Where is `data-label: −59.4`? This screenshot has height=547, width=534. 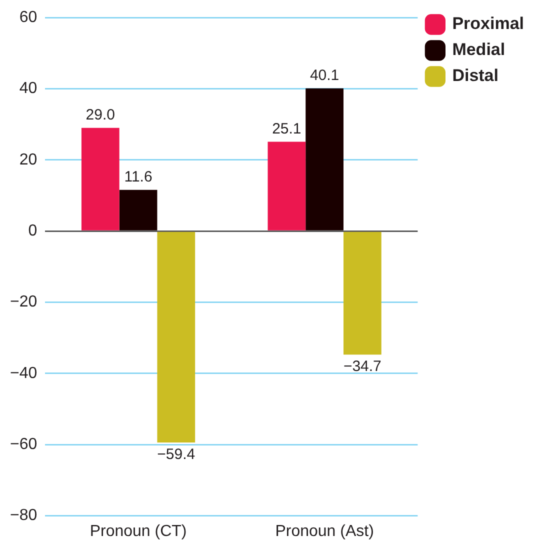 data-label: −59.4 is located at coordinates (176, 455).